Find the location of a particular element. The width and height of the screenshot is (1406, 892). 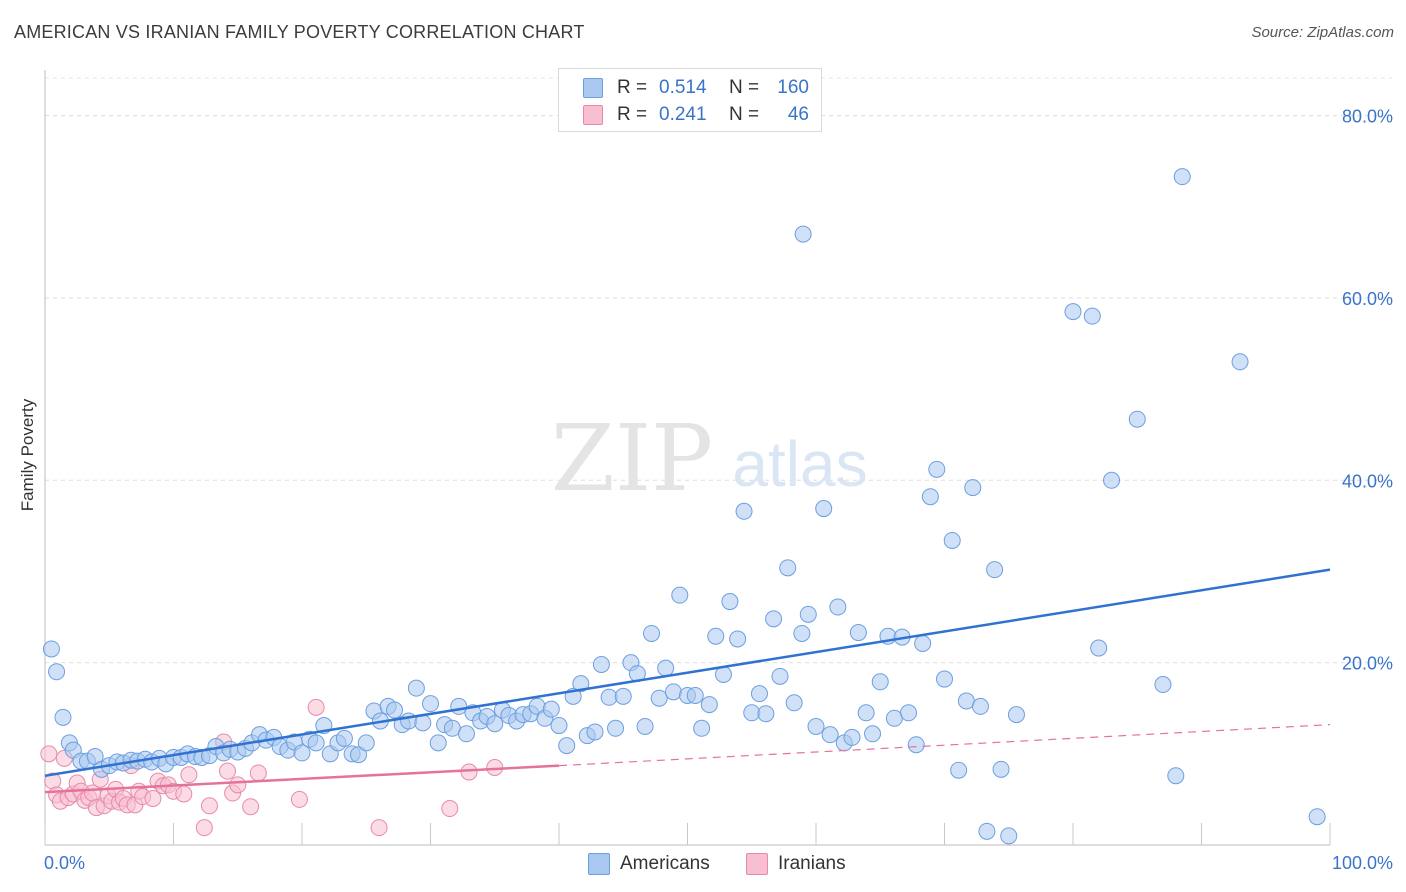

iranians-trend-extension is located at coordinates (944, 745).